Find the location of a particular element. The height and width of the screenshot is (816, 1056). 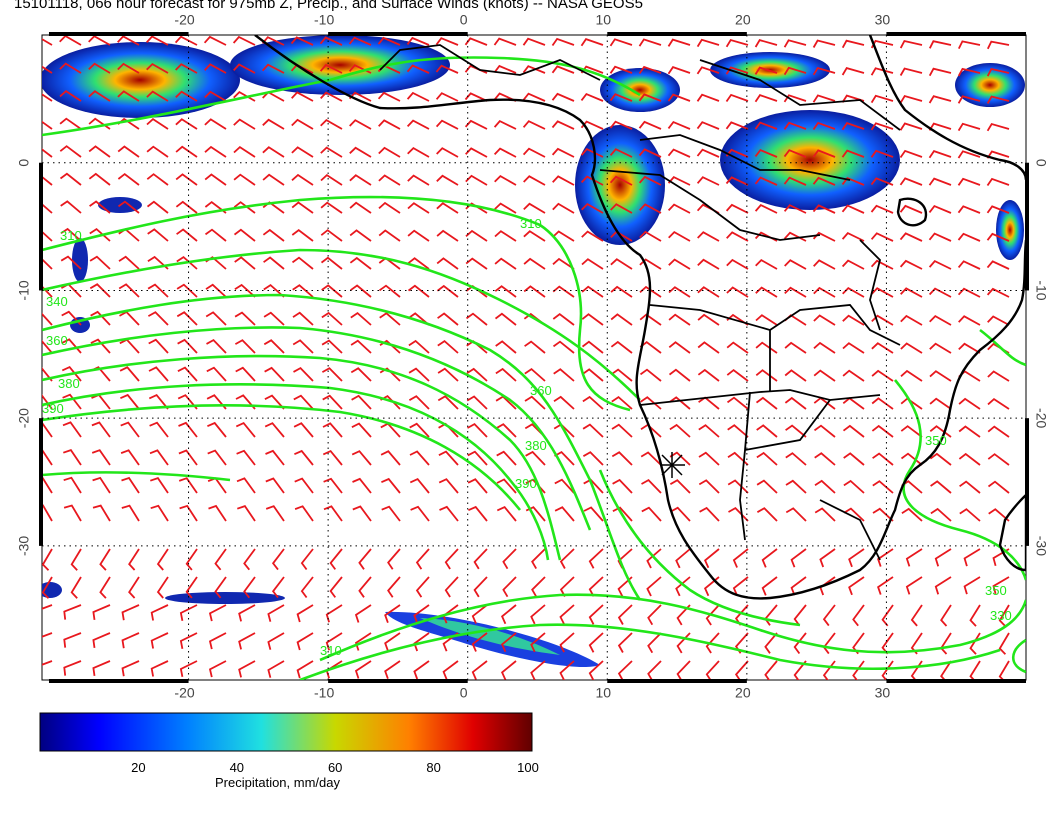

lat-tick-label-left: 0 is located at coordinates (24, 163).